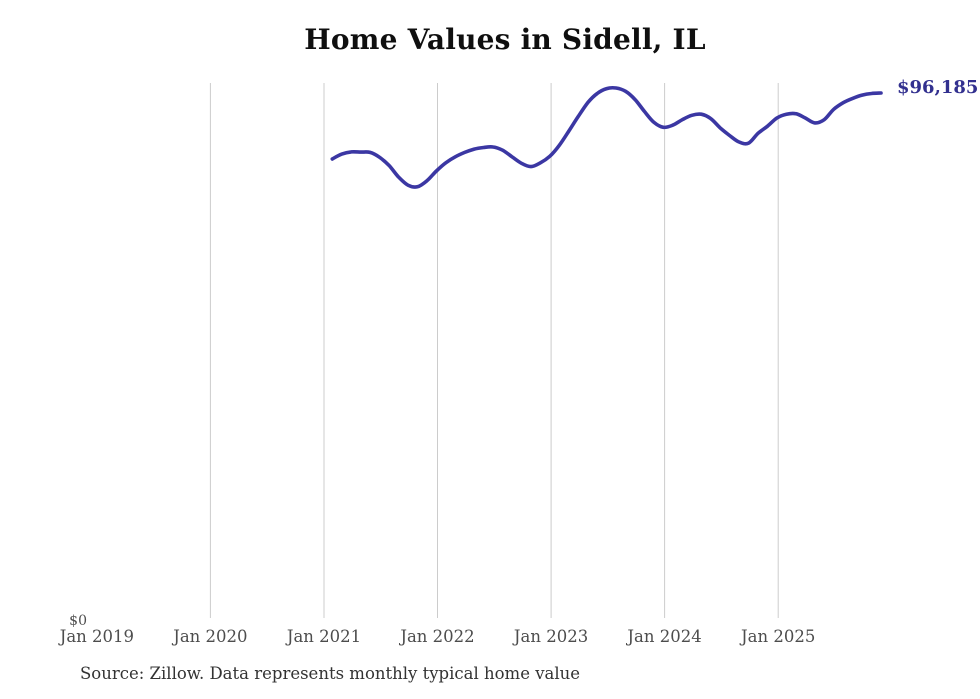 This screenshot has width=980, height=699. Describe the element at coordinates (437, 636) in the screenshot. I see `x-tick-label-jan-2022: Jan 2022` at that location.